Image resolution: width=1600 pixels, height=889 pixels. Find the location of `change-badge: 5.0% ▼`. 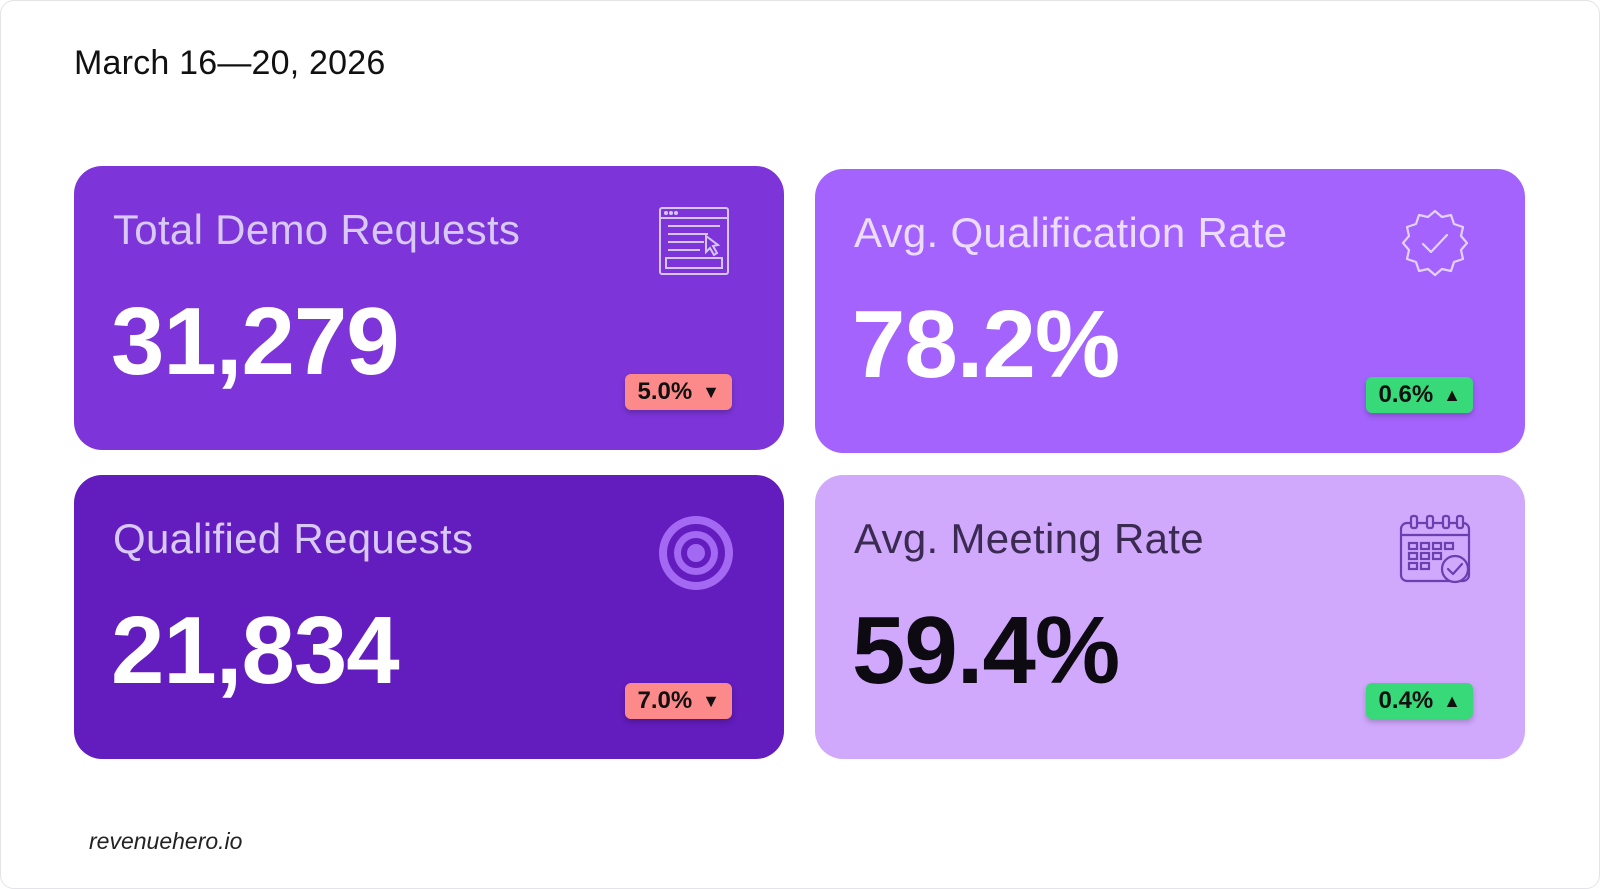

change-badge: 5.0% ▼ is located at coordinates (678, 392).